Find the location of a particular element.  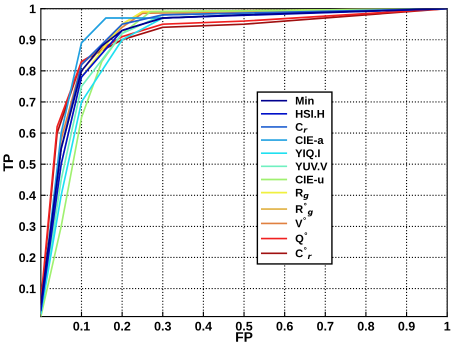

y-axis-title: TP is located at coordinates (8, 163).